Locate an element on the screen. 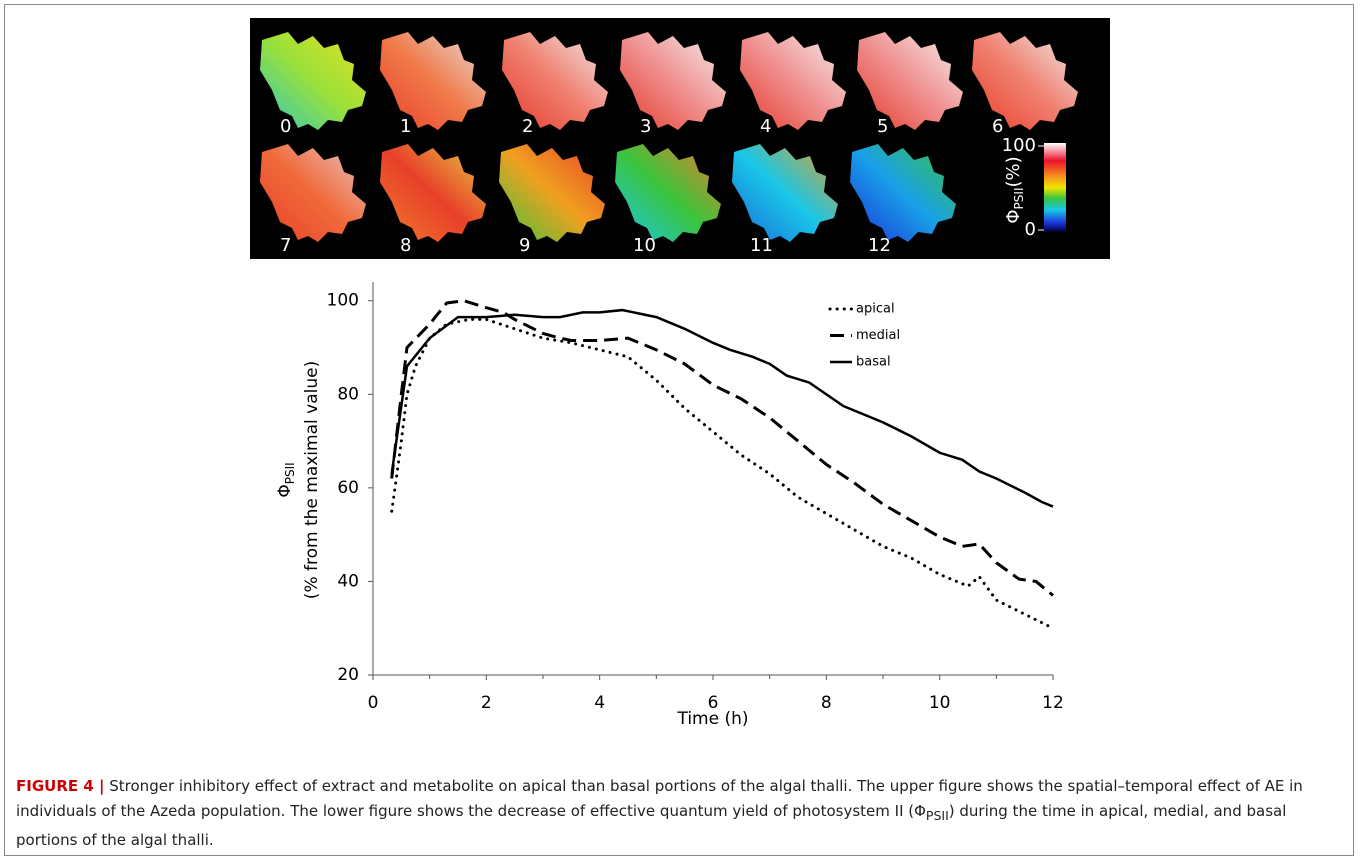 The height and width of the screenshot is (862, 1360). x-tick-label: 0 is located at coordinates (373, 703).